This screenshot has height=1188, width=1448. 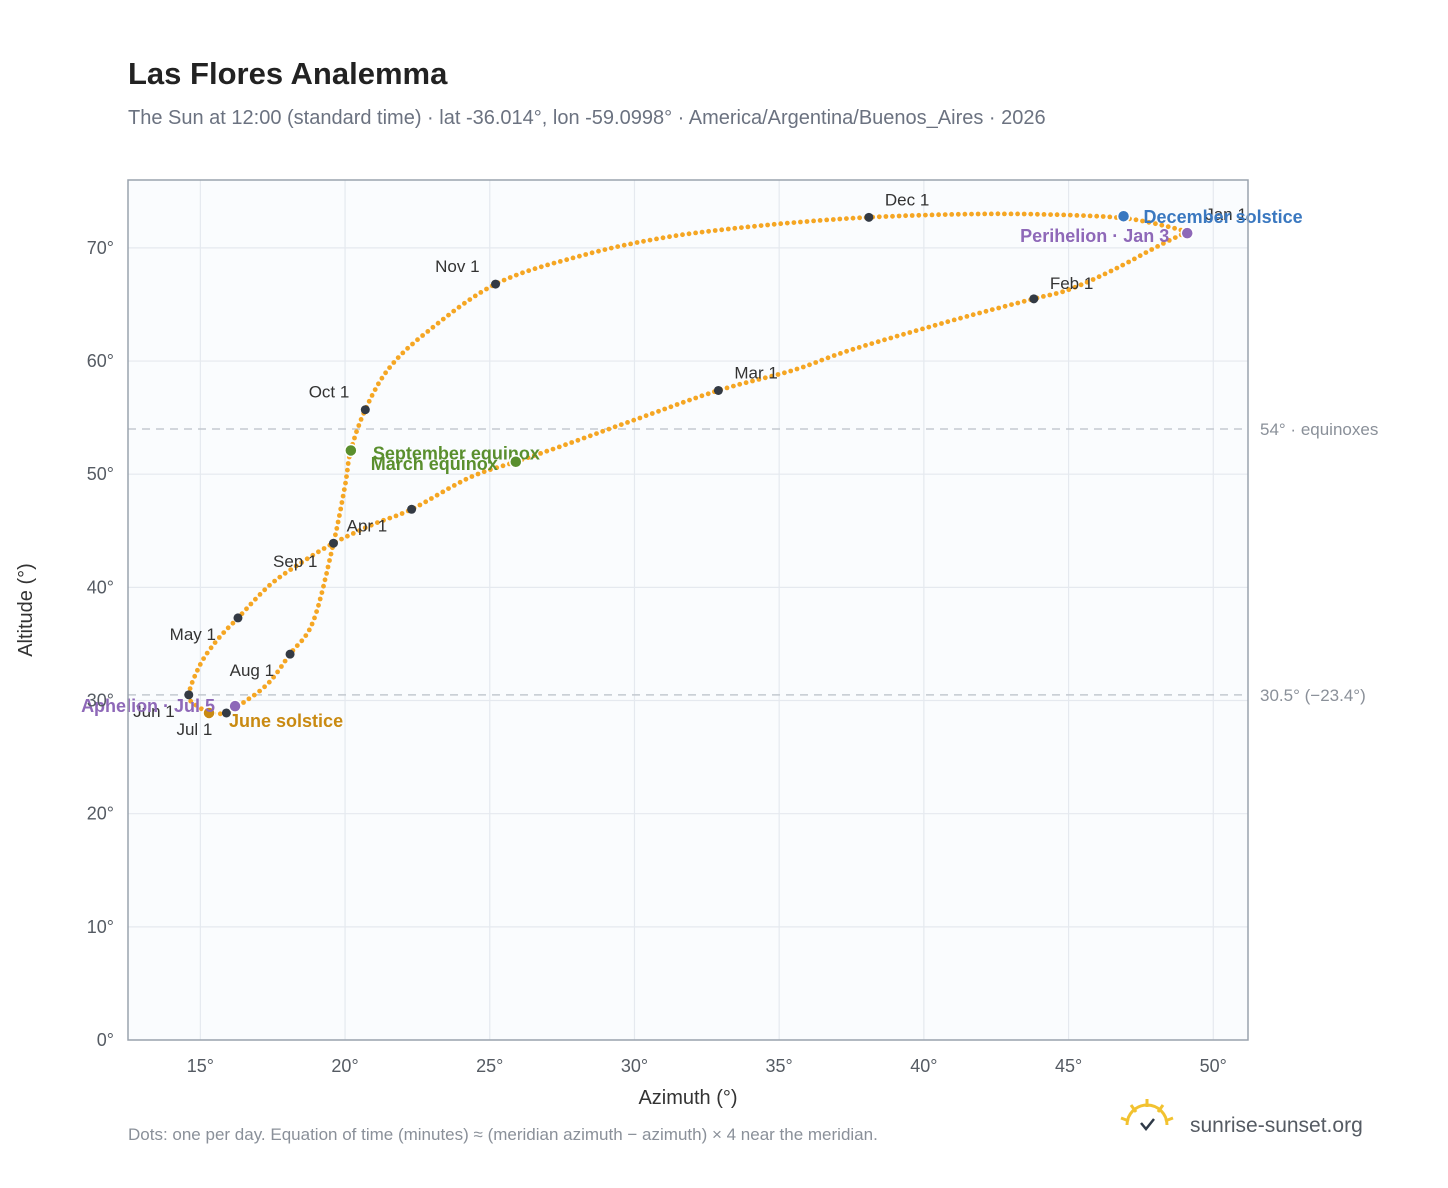 What do you see at coordinates (1123, 216) in the screenshot?
I see `event-marker-dot` at bounding box center [1123, 216].